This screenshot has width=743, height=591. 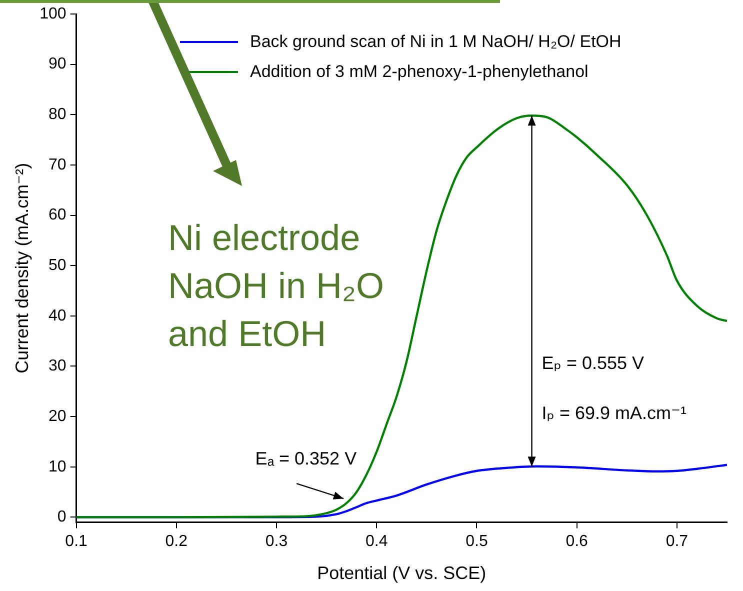 I want to click on x-tick-label: 0.2, so click(x=176, y=541).